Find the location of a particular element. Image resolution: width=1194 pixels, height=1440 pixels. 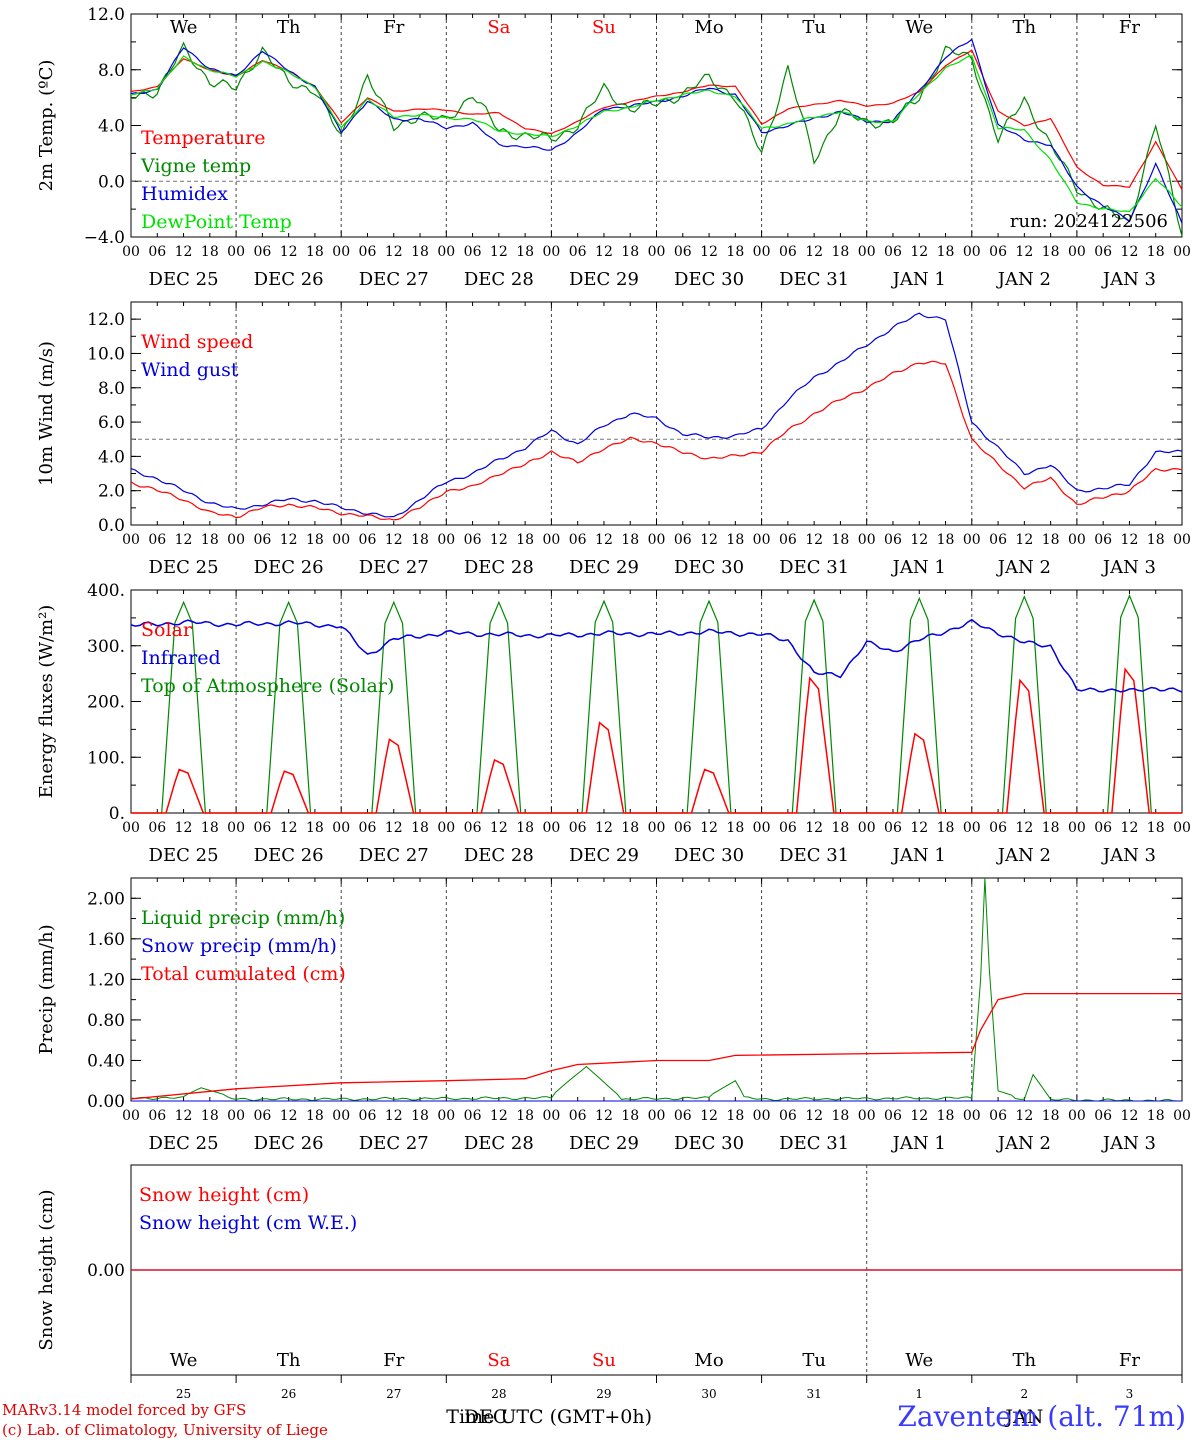

temperature-series-line is located at coordinates (657, 139).